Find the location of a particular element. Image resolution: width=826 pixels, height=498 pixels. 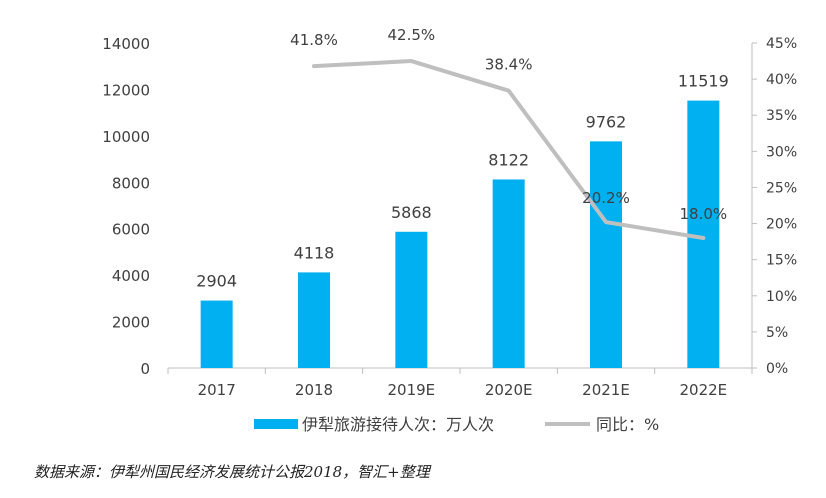

bar-value-label: 8122 is located at coordinates (508, 159).